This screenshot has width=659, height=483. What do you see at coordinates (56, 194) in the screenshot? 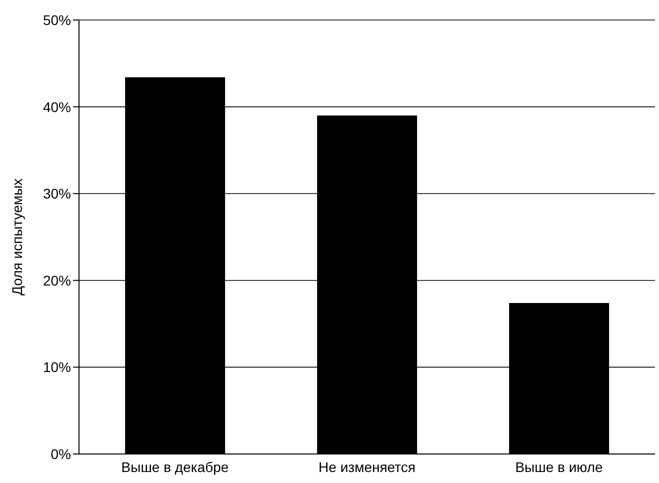
I see `y-tick-label: 30%` at bounding box center [56, 194].